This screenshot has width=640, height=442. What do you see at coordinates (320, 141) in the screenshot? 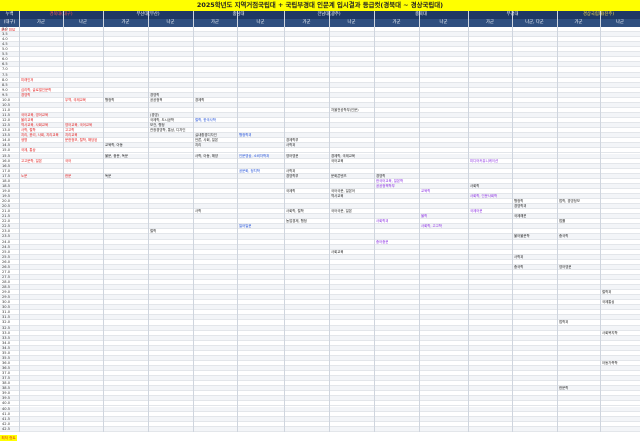
I see `table-row: 14.0` at bounding box center [320, 141].